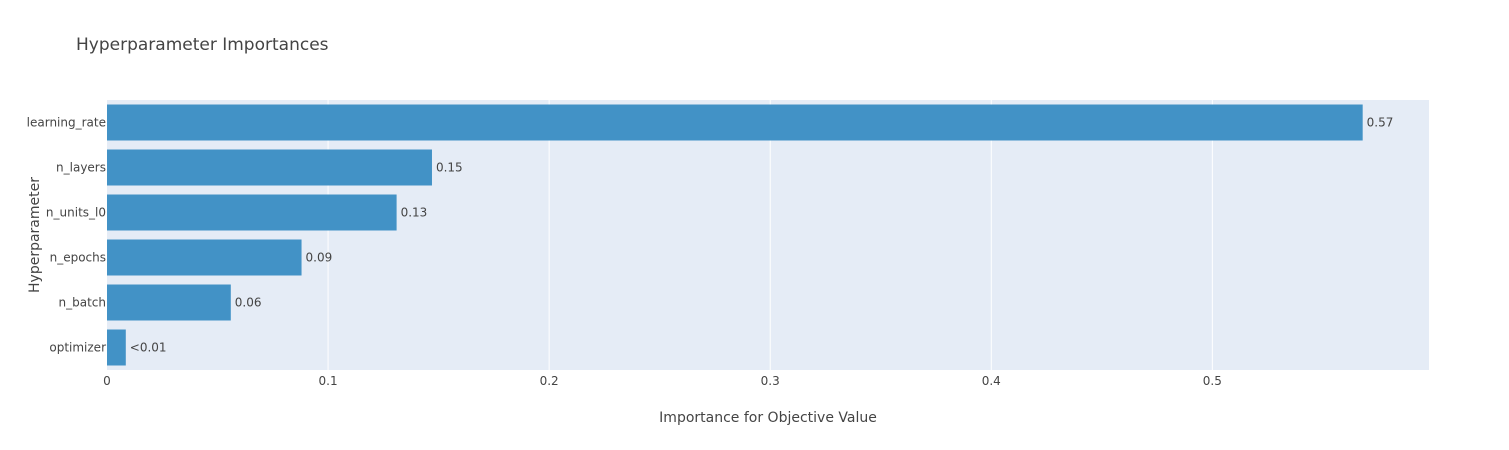  I want to click on y-axis-title: Hyperparameter, so click(35, 235).